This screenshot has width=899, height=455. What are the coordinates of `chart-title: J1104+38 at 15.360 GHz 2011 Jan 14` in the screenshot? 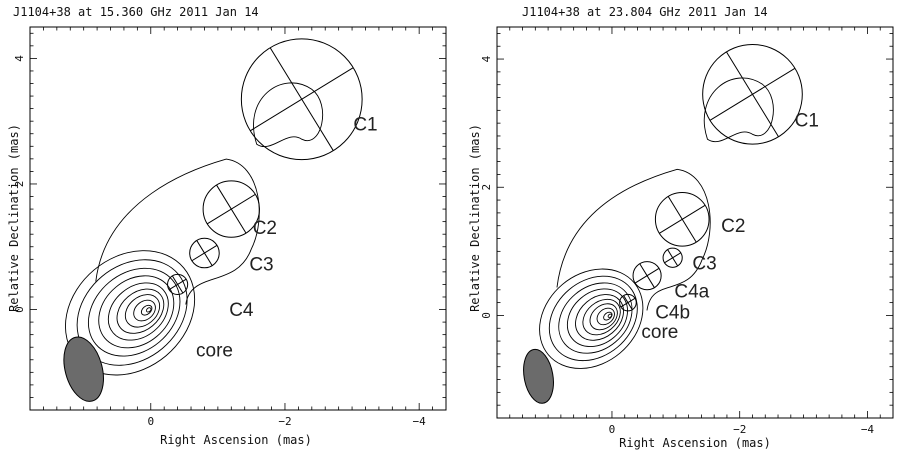 It's located at (136, 12).